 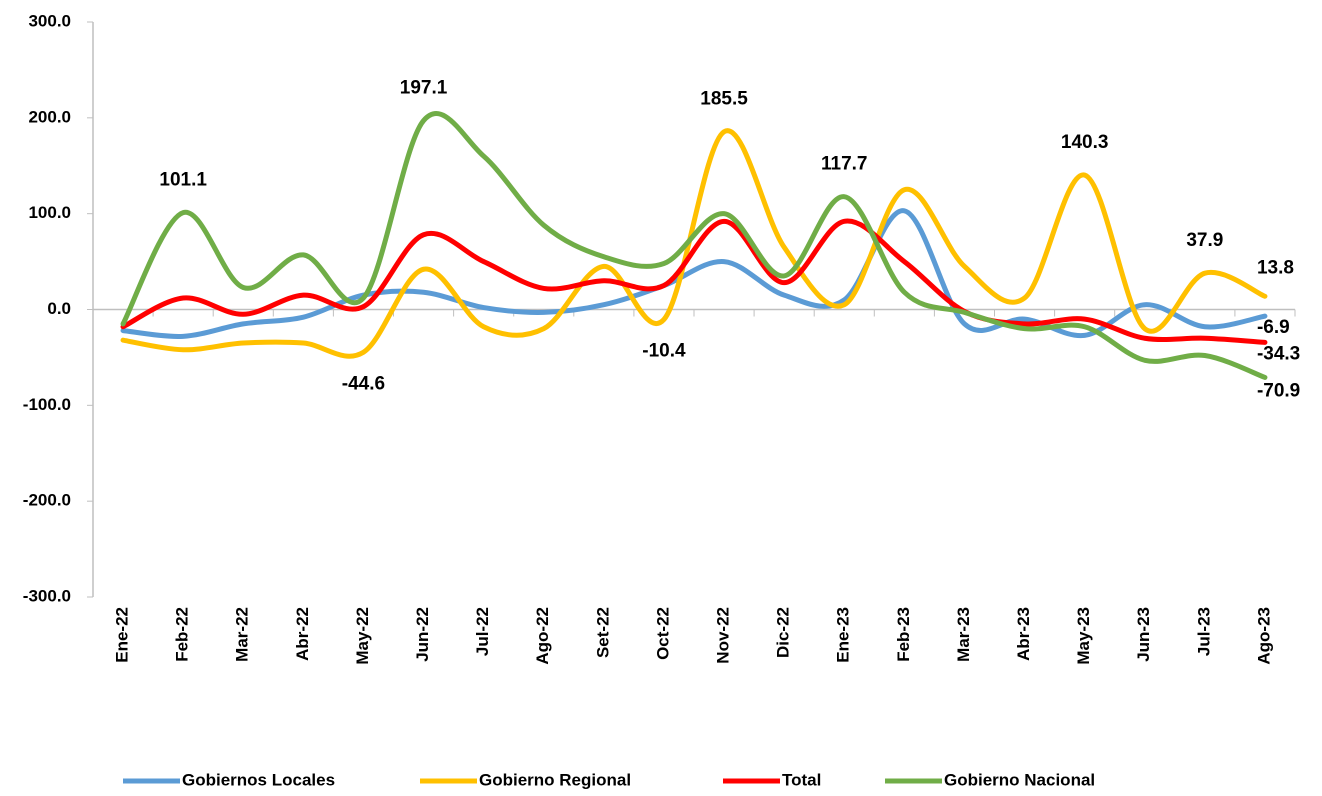 What do you see at coordinates (1273, 327) in the screenshot?
I see `data-label: -6.9` at bounding box center [1273, 327].